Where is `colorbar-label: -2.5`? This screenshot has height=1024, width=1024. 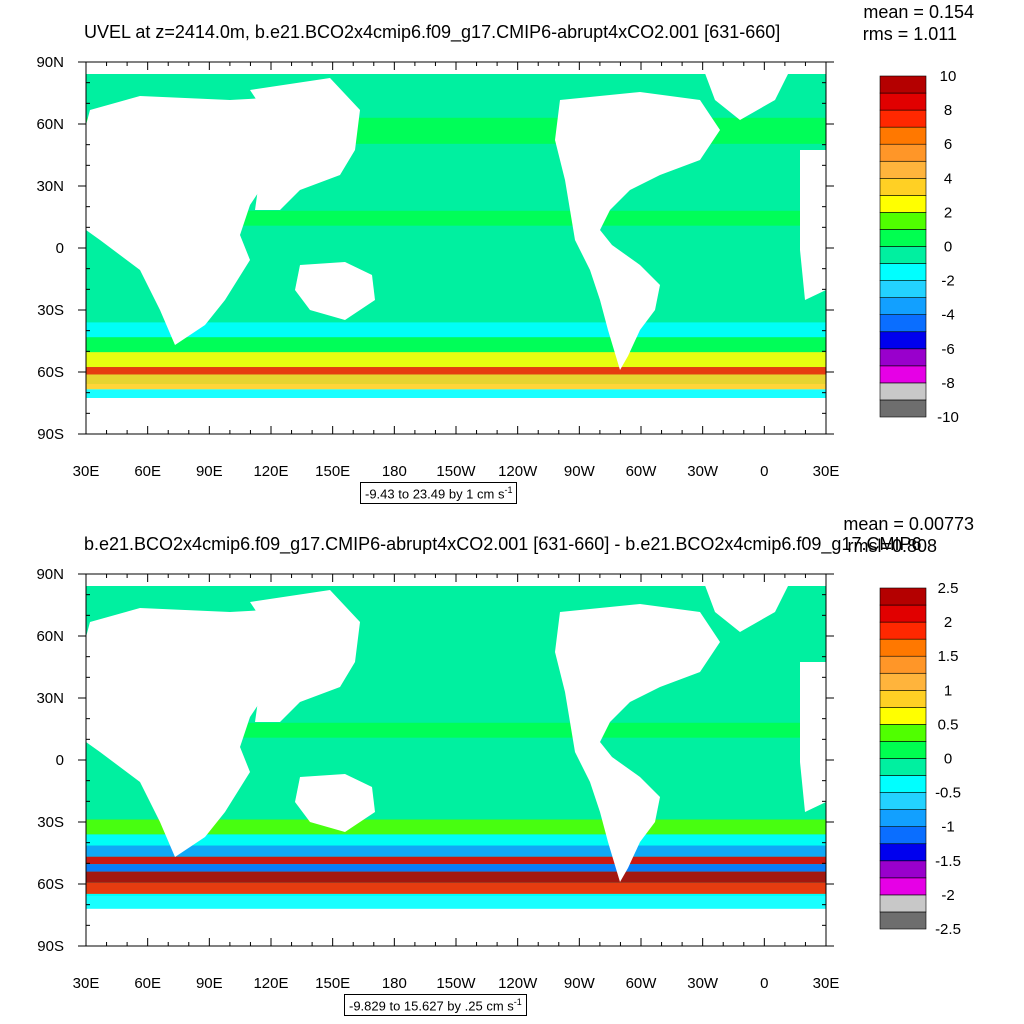
colorbar-label: -2.5 is located at coordinates (948, 929).